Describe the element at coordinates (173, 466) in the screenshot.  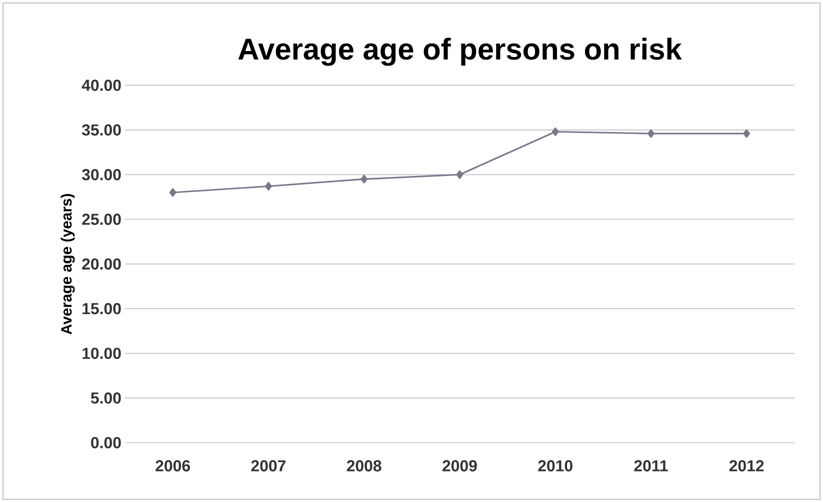
I see `x-tick-label: 2006` at that location.